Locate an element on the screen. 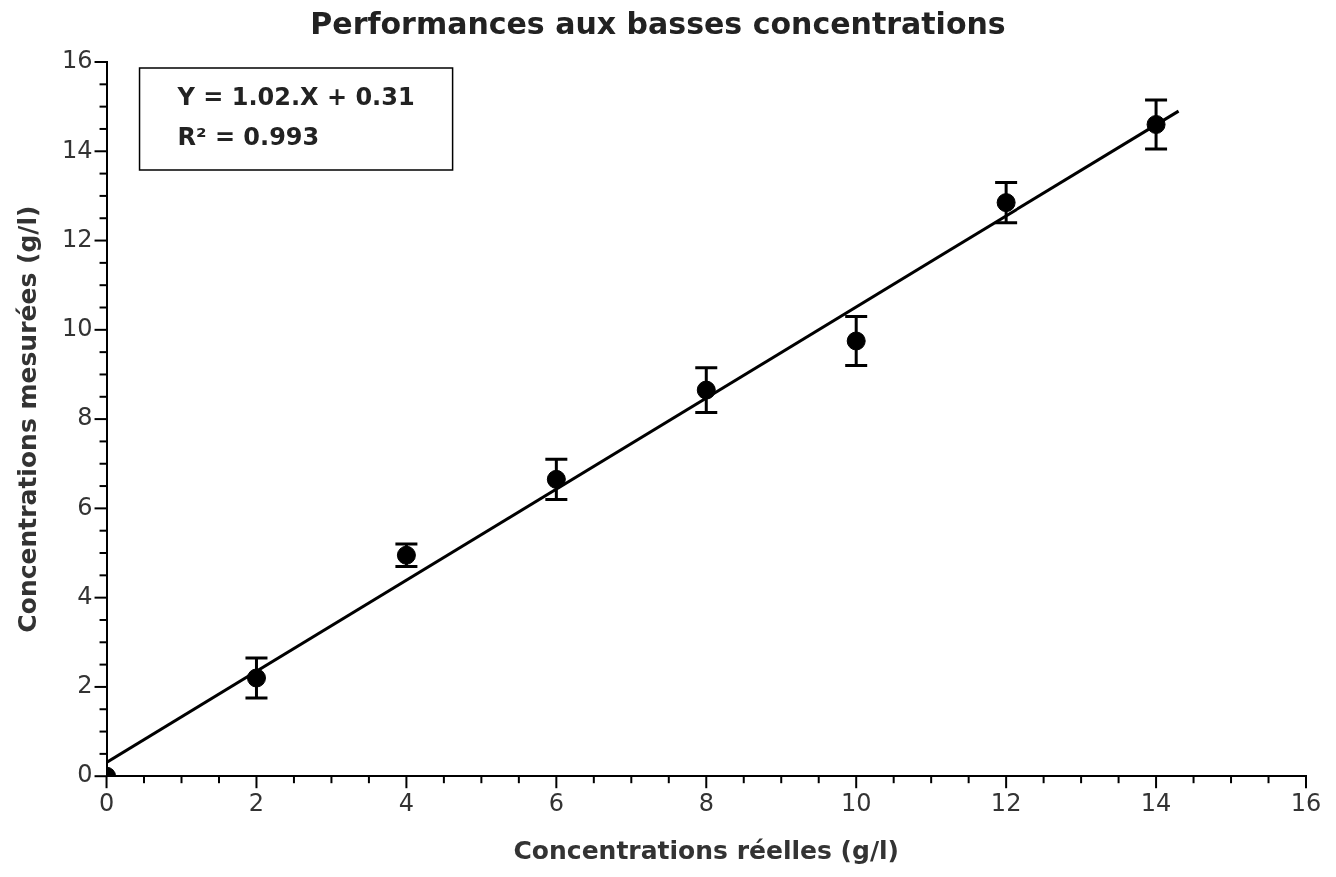 This screenshot has height=877, width=1336. chart-title: Performances aux basses concentrations is located at coordinates (658, 23).